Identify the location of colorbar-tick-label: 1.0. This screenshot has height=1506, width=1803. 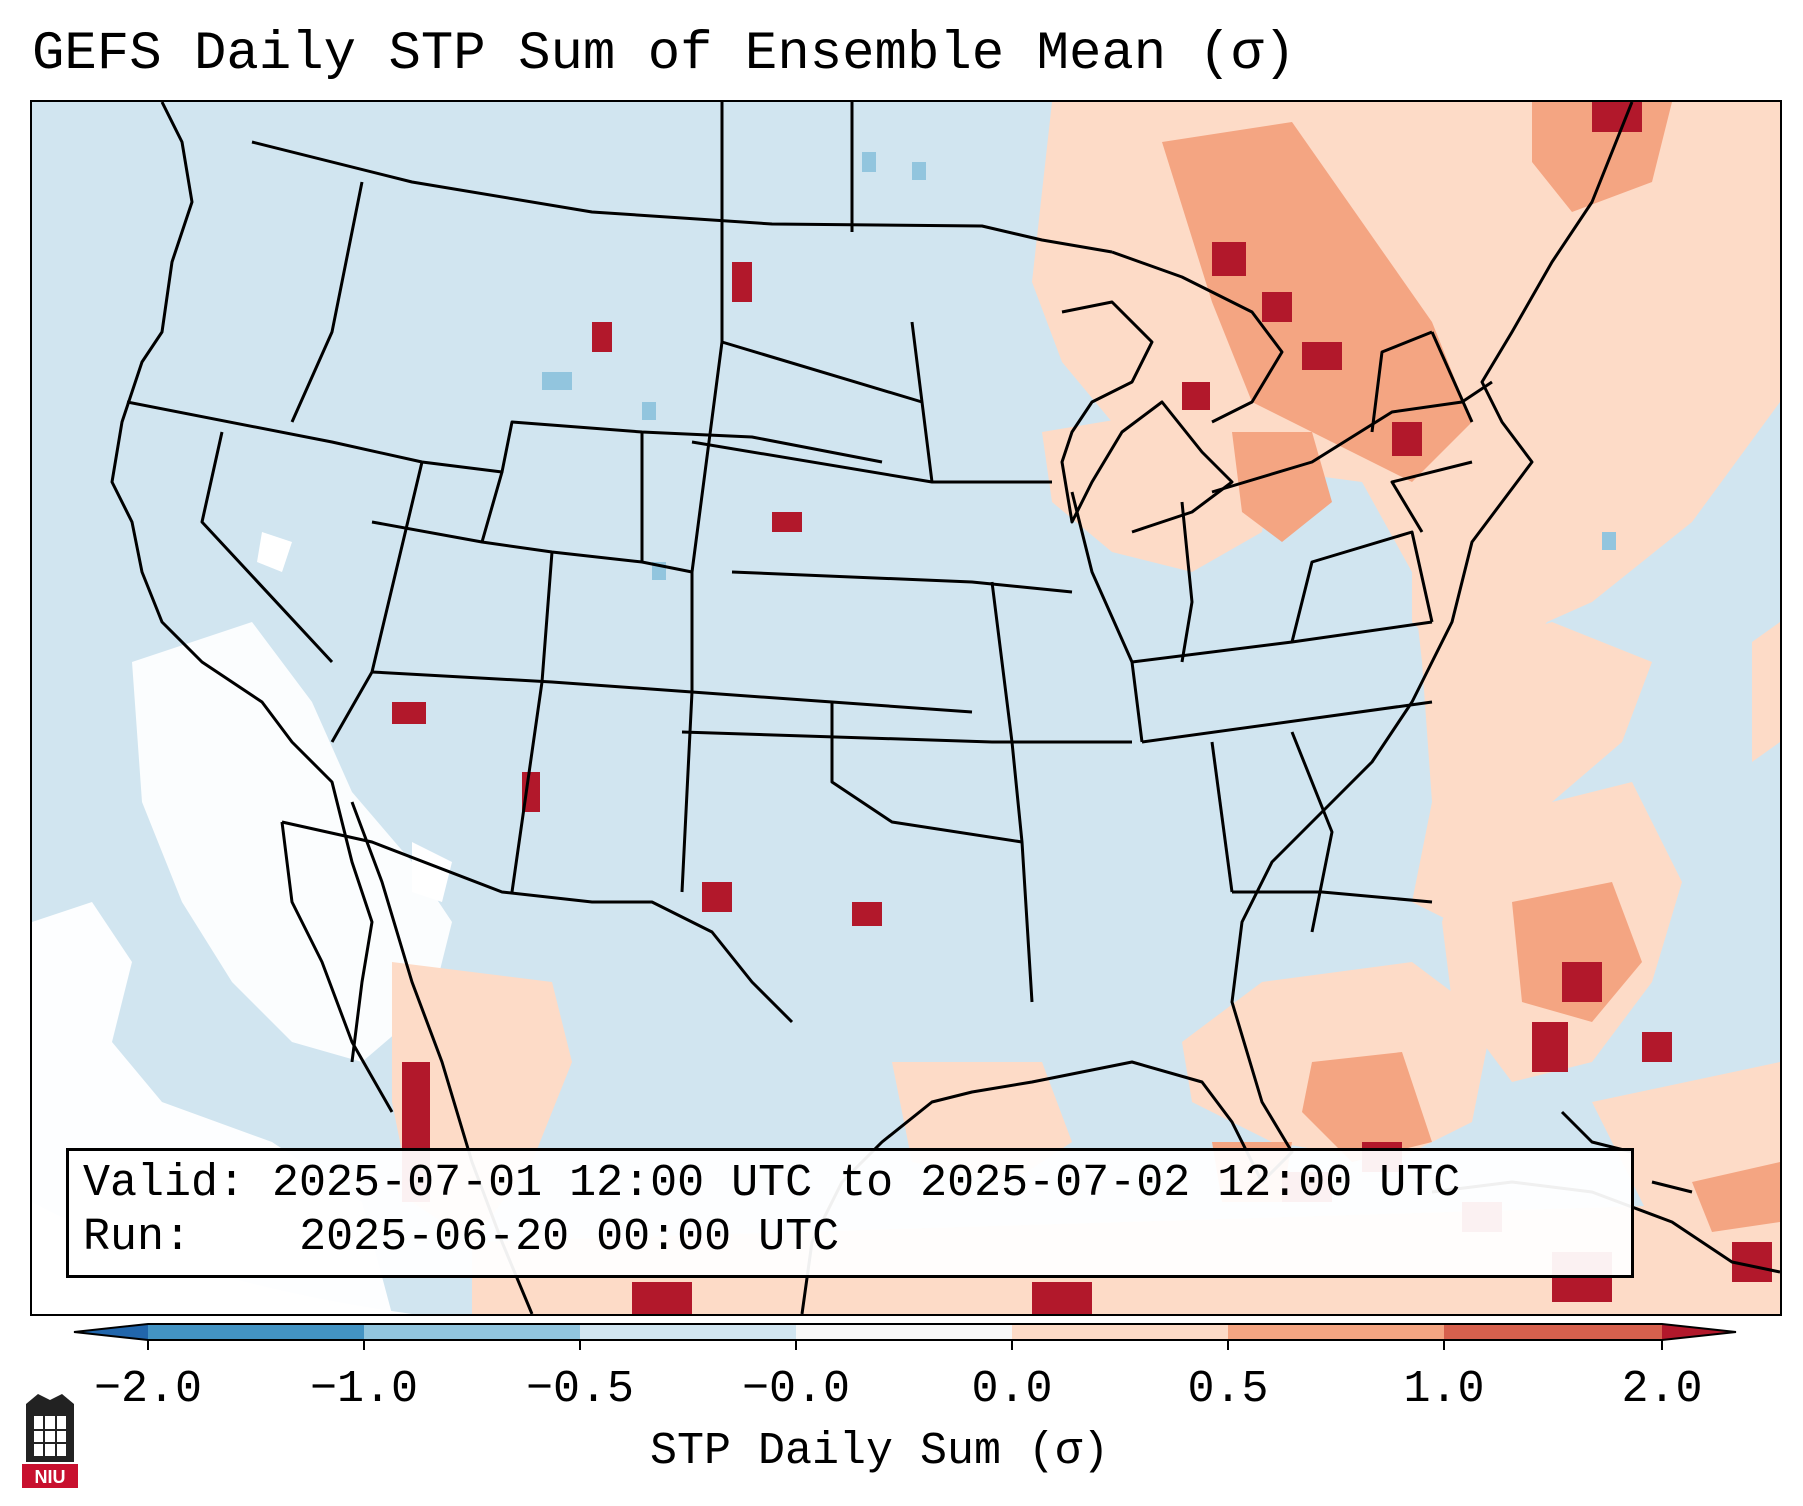
(1444, 1389).